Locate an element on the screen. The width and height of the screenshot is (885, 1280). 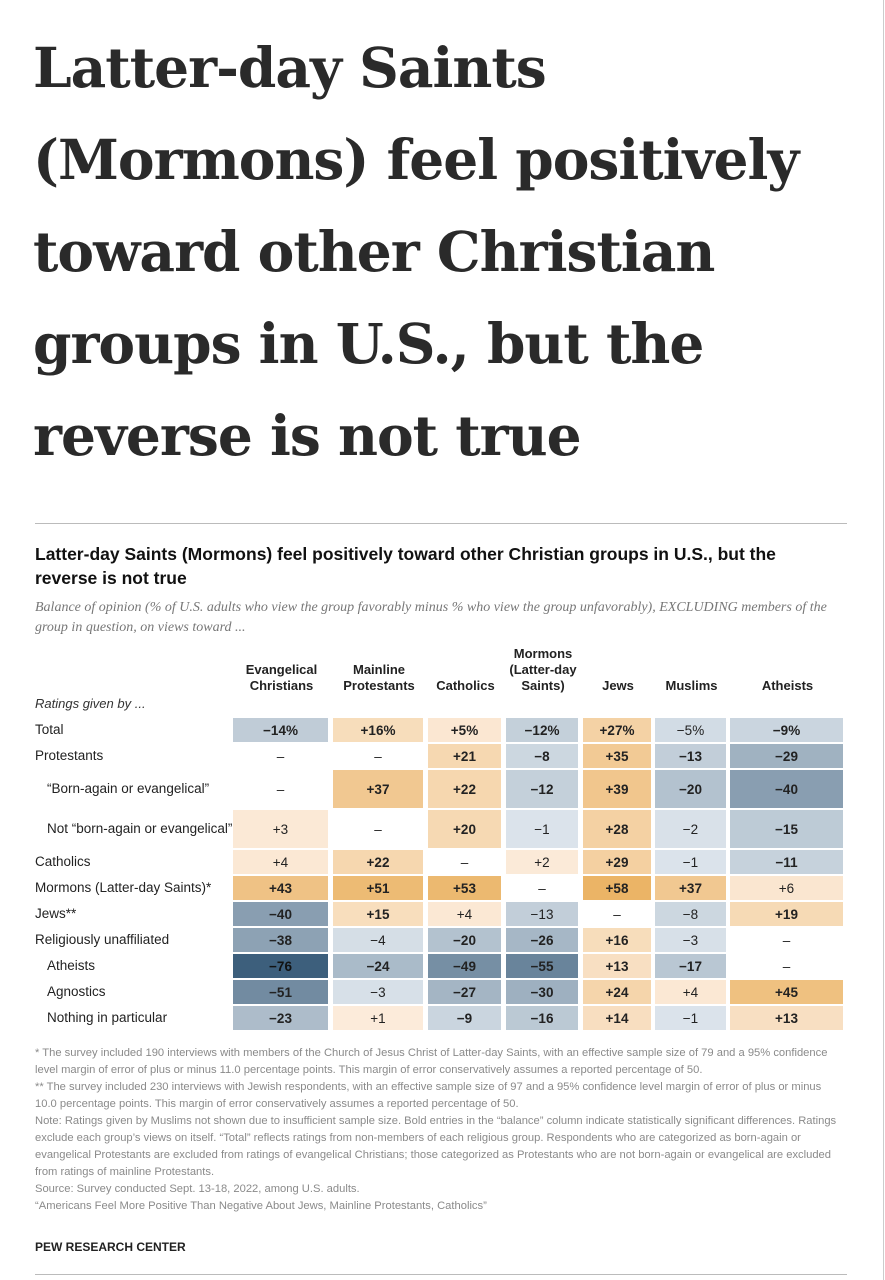
row-label: Protestants is located at coordinates (69, 755).